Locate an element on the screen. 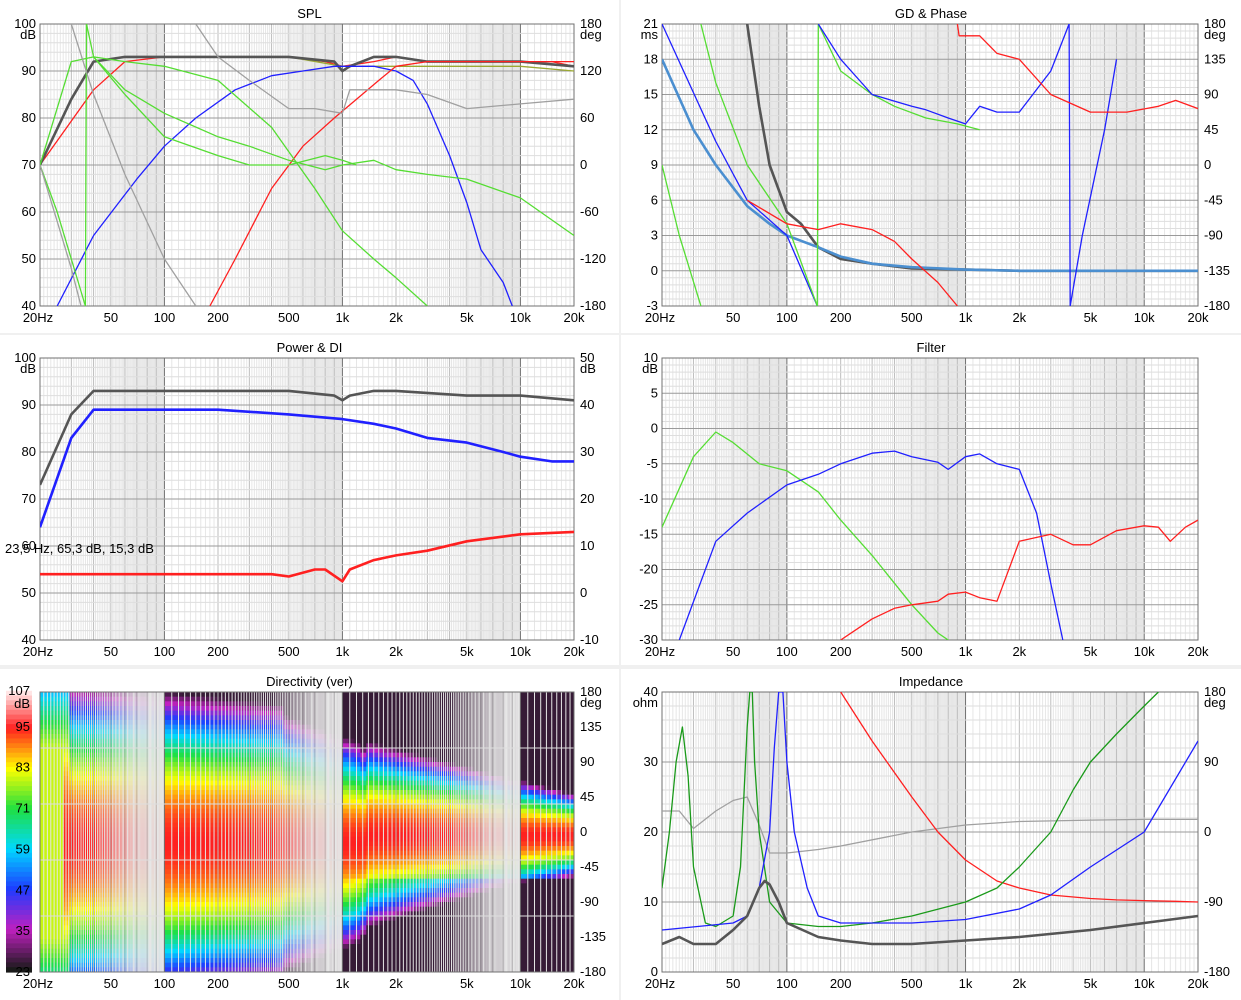 The width and height of the screenshot is (1241, 1000). impedance-ytick-left: 0 is located at coordinates (654, 971).